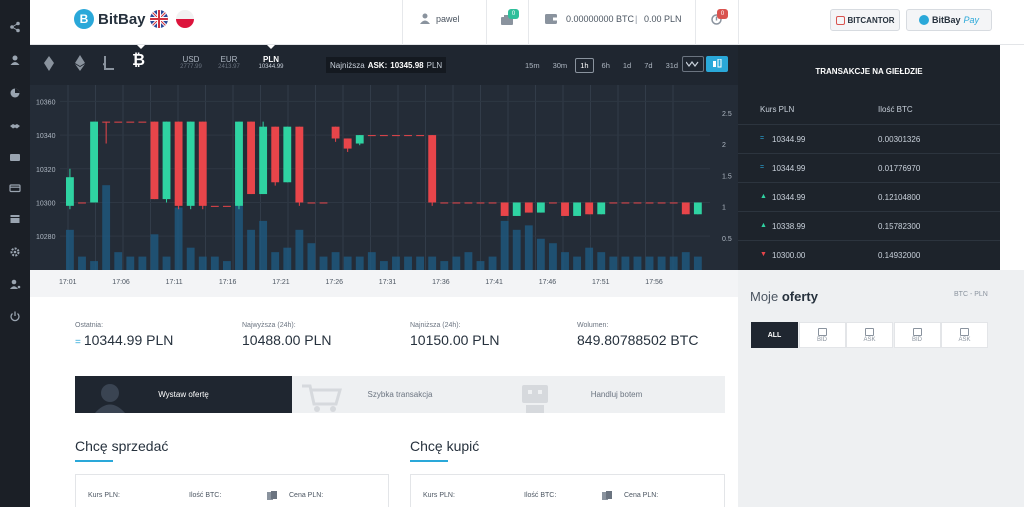 This screenshot has height=507, width=1024. I want to click on timeframe-31d: 31d, so click(672, 65).